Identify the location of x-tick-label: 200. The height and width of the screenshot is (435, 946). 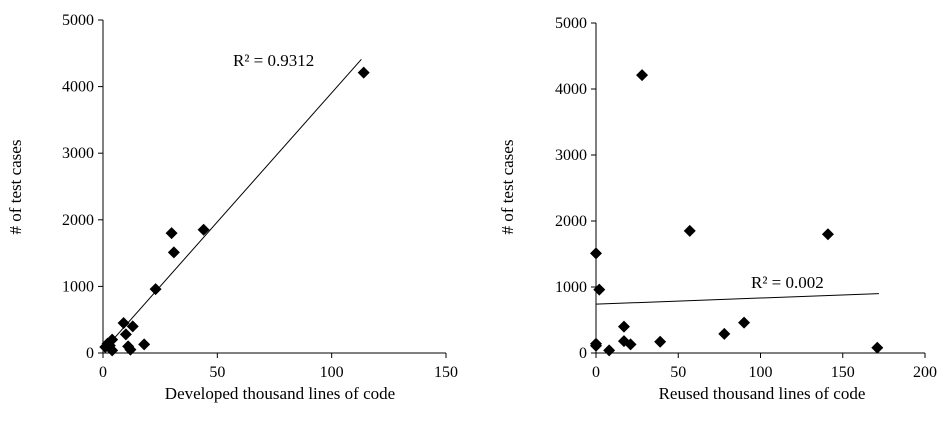
(925, 372).